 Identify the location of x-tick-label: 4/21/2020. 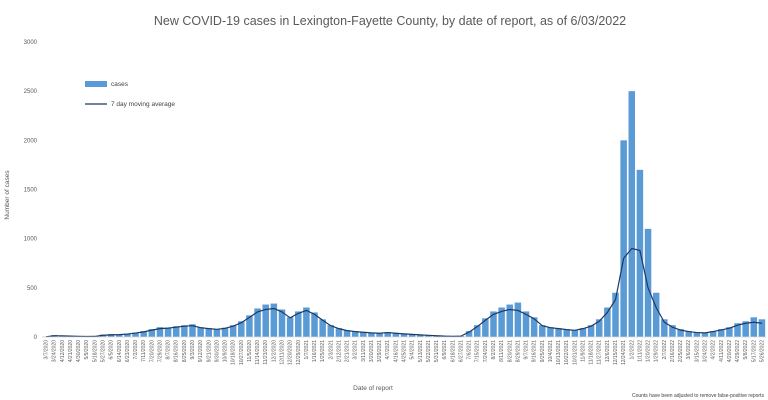
(71, 351).